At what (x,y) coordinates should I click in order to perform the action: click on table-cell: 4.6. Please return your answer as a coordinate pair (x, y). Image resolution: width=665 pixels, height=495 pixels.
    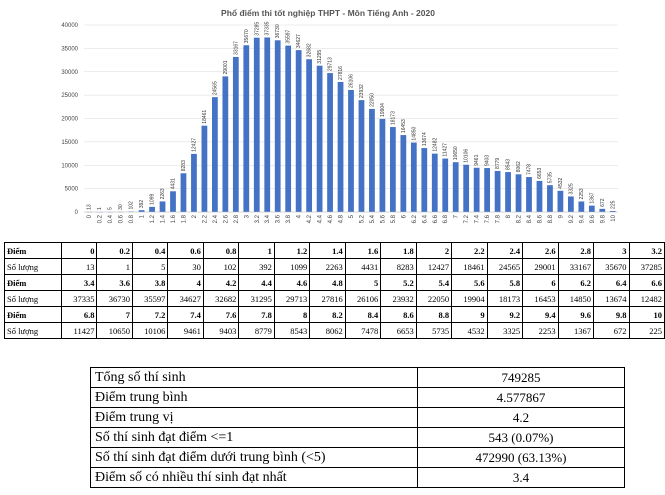
    Looking at the image, I should click on (292, 282).